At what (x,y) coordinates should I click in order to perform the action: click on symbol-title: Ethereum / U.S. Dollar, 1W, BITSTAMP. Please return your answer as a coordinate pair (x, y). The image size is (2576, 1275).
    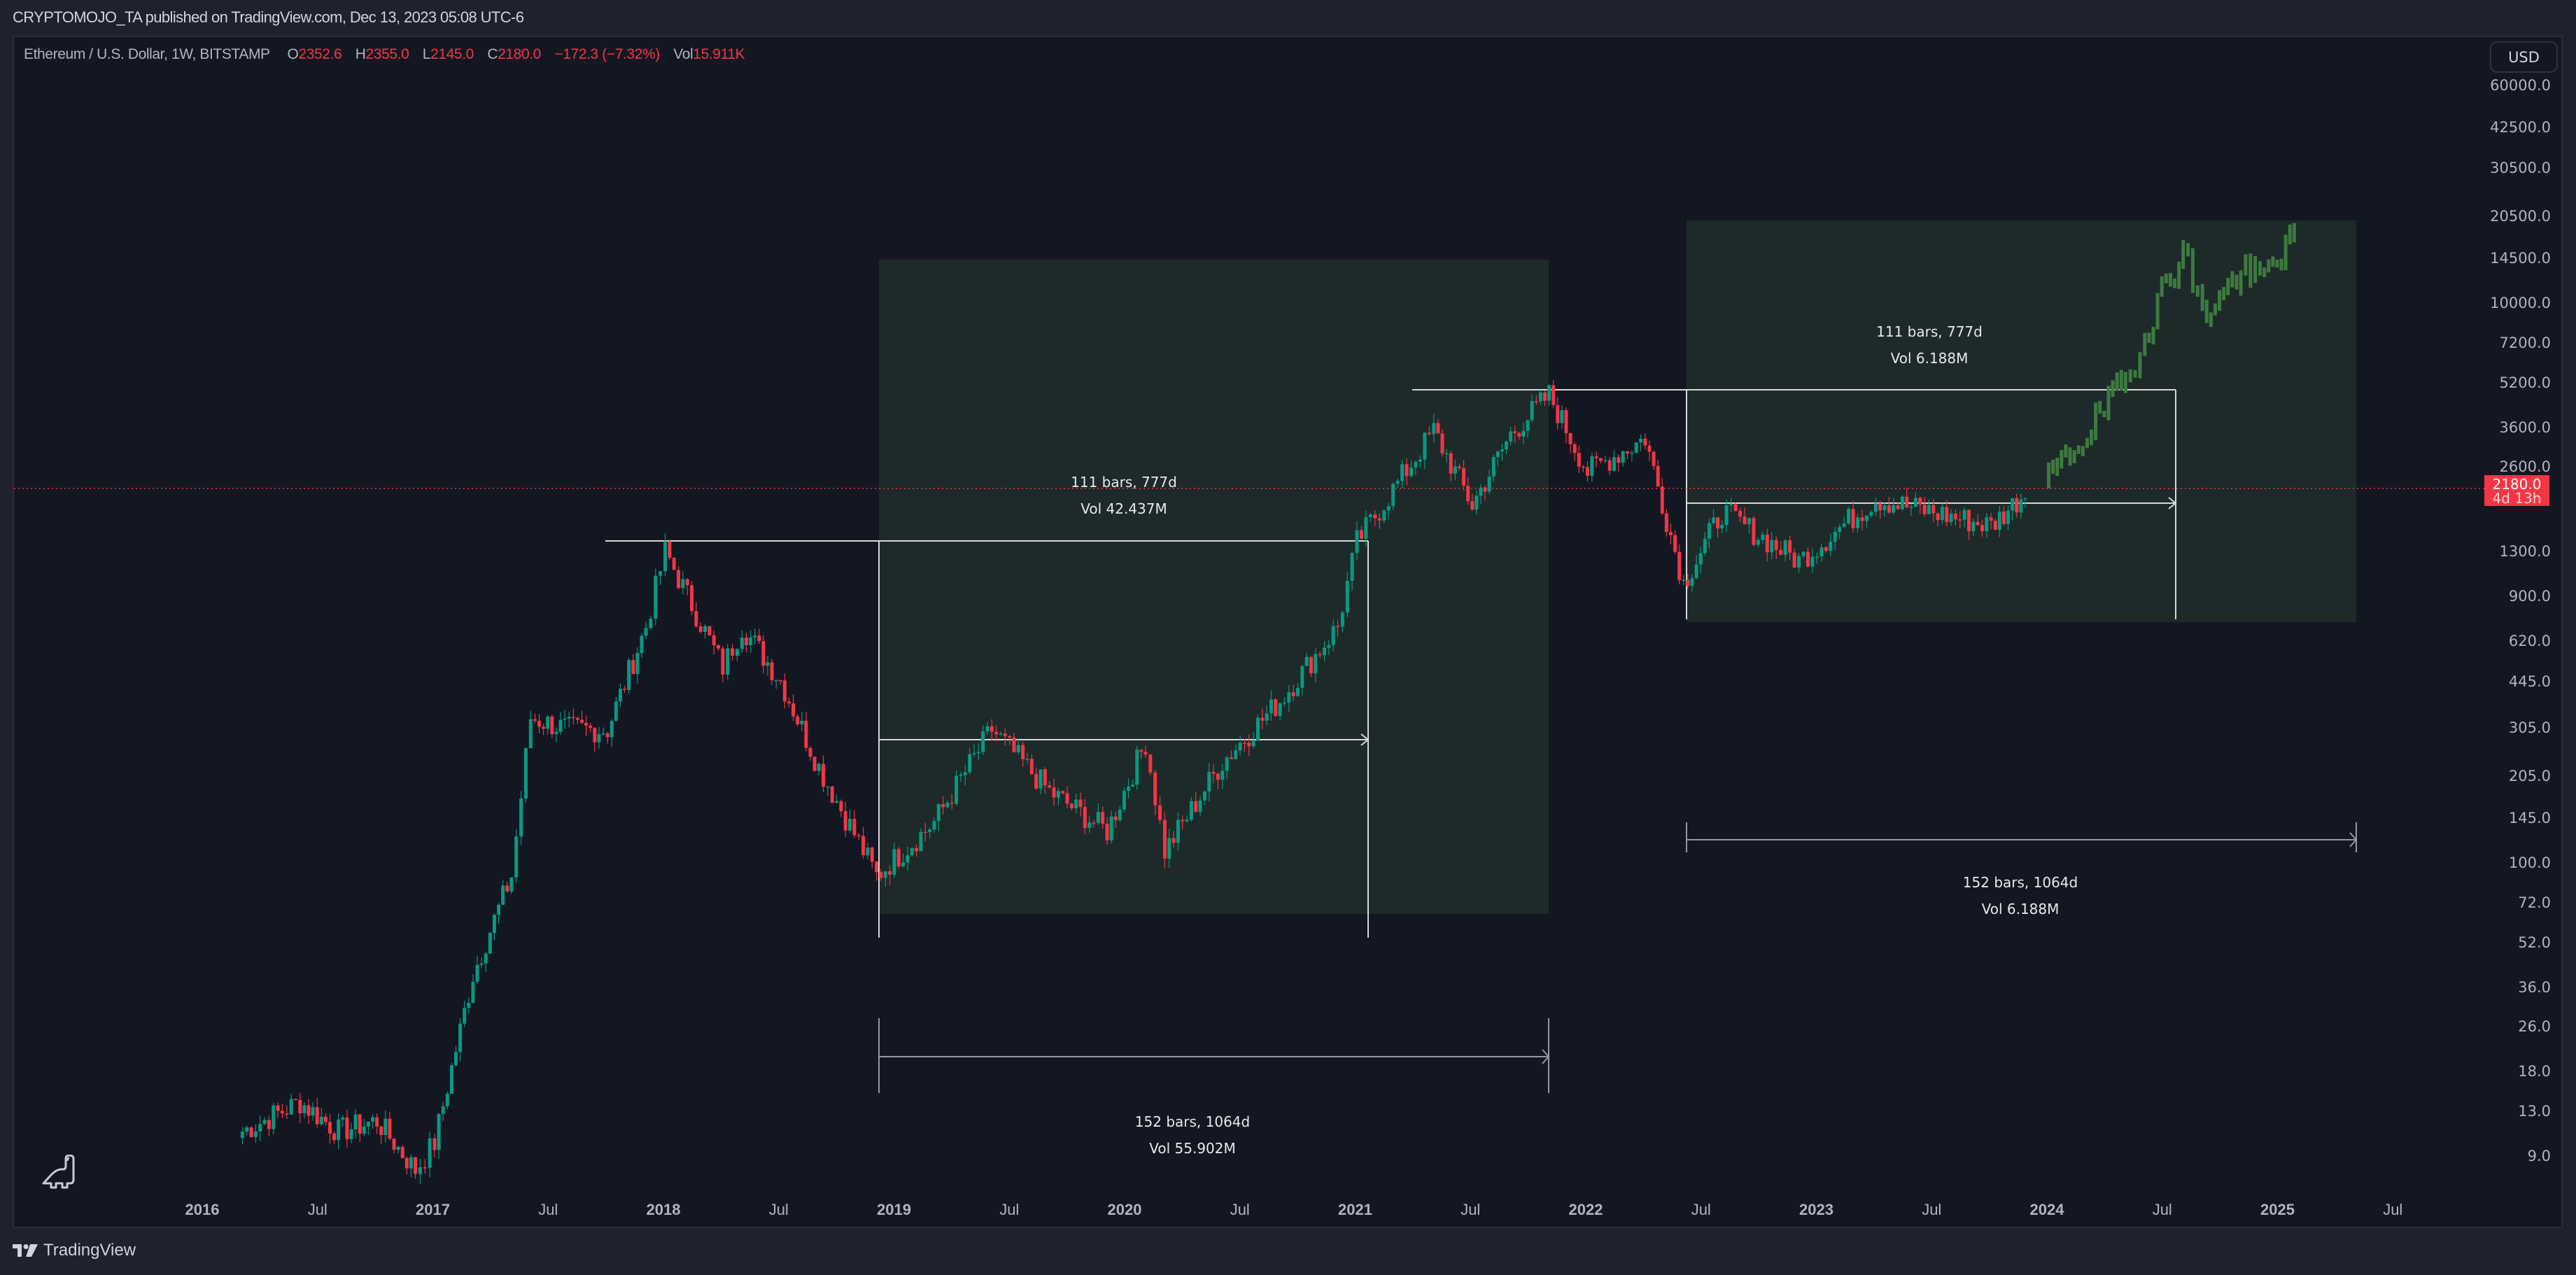
    Looking at the image, I should click on (147, 54).